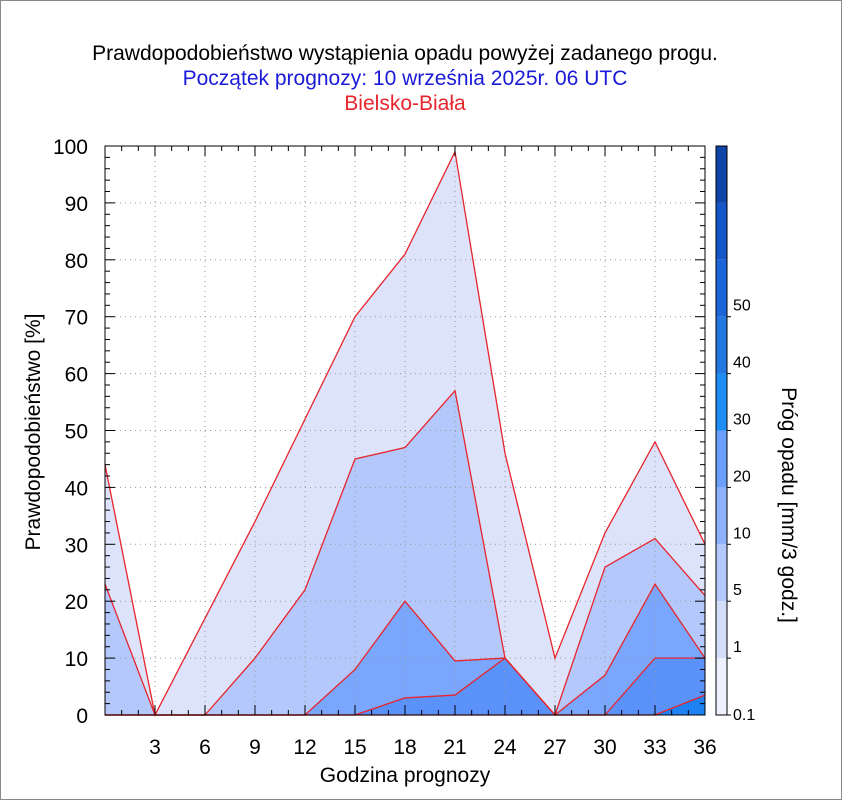  What do you see at coordinates (742, 420) in the screenshot?
I see `colorbar-tick-label: 30` at bounding box center [742, 420].